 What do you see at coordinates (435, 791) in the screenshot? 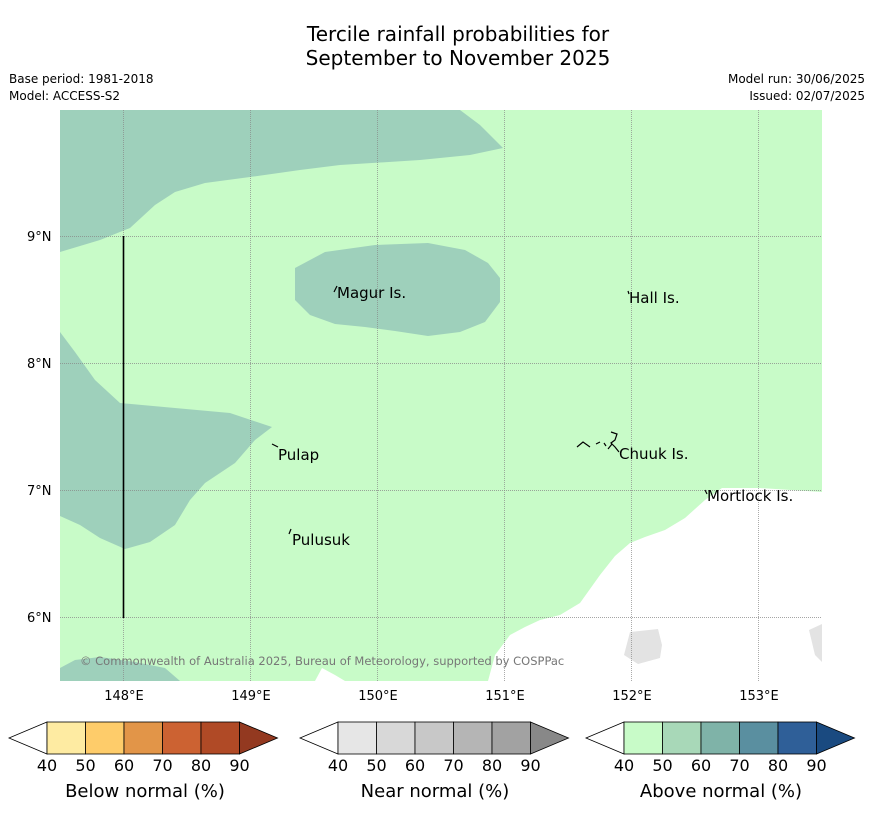
I see `legend-label-near: Near normal (%)` at bounding box center [435, 791].